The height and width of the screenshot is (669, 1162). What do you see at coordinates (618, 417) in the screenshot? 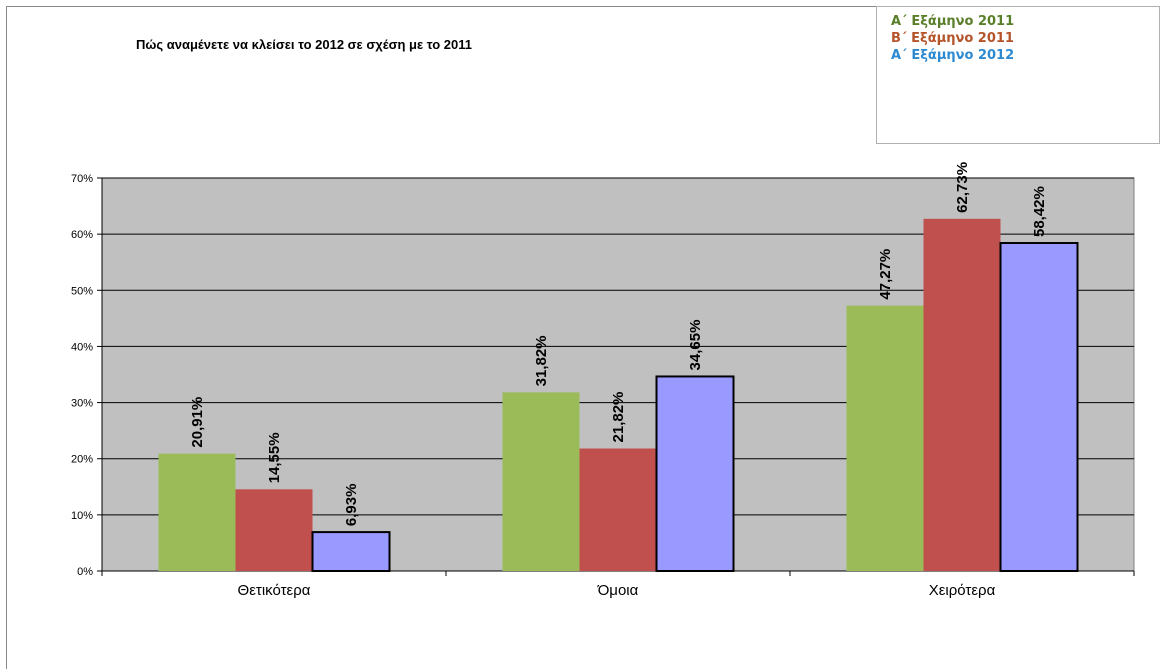
I see `data-label: 21,82%` at bounding box center [618, 417].